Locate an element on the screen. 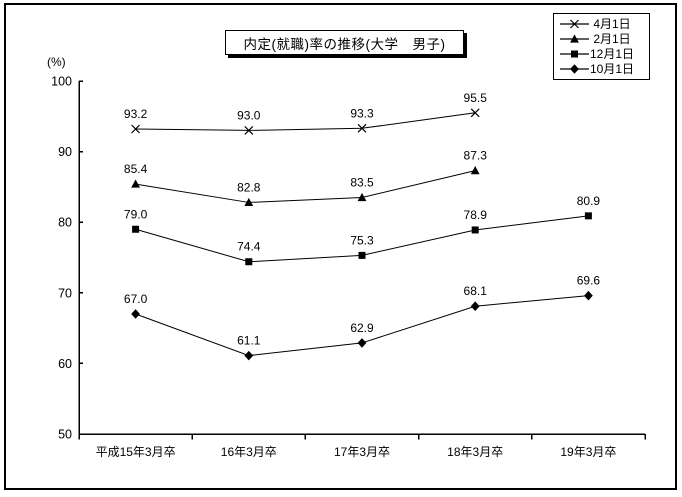 Image resolution: width=682 pixels, height=497 pixels. legend: 4月1日 2月1日 12月1日 10月1日 is located at coordinates (601, 46).